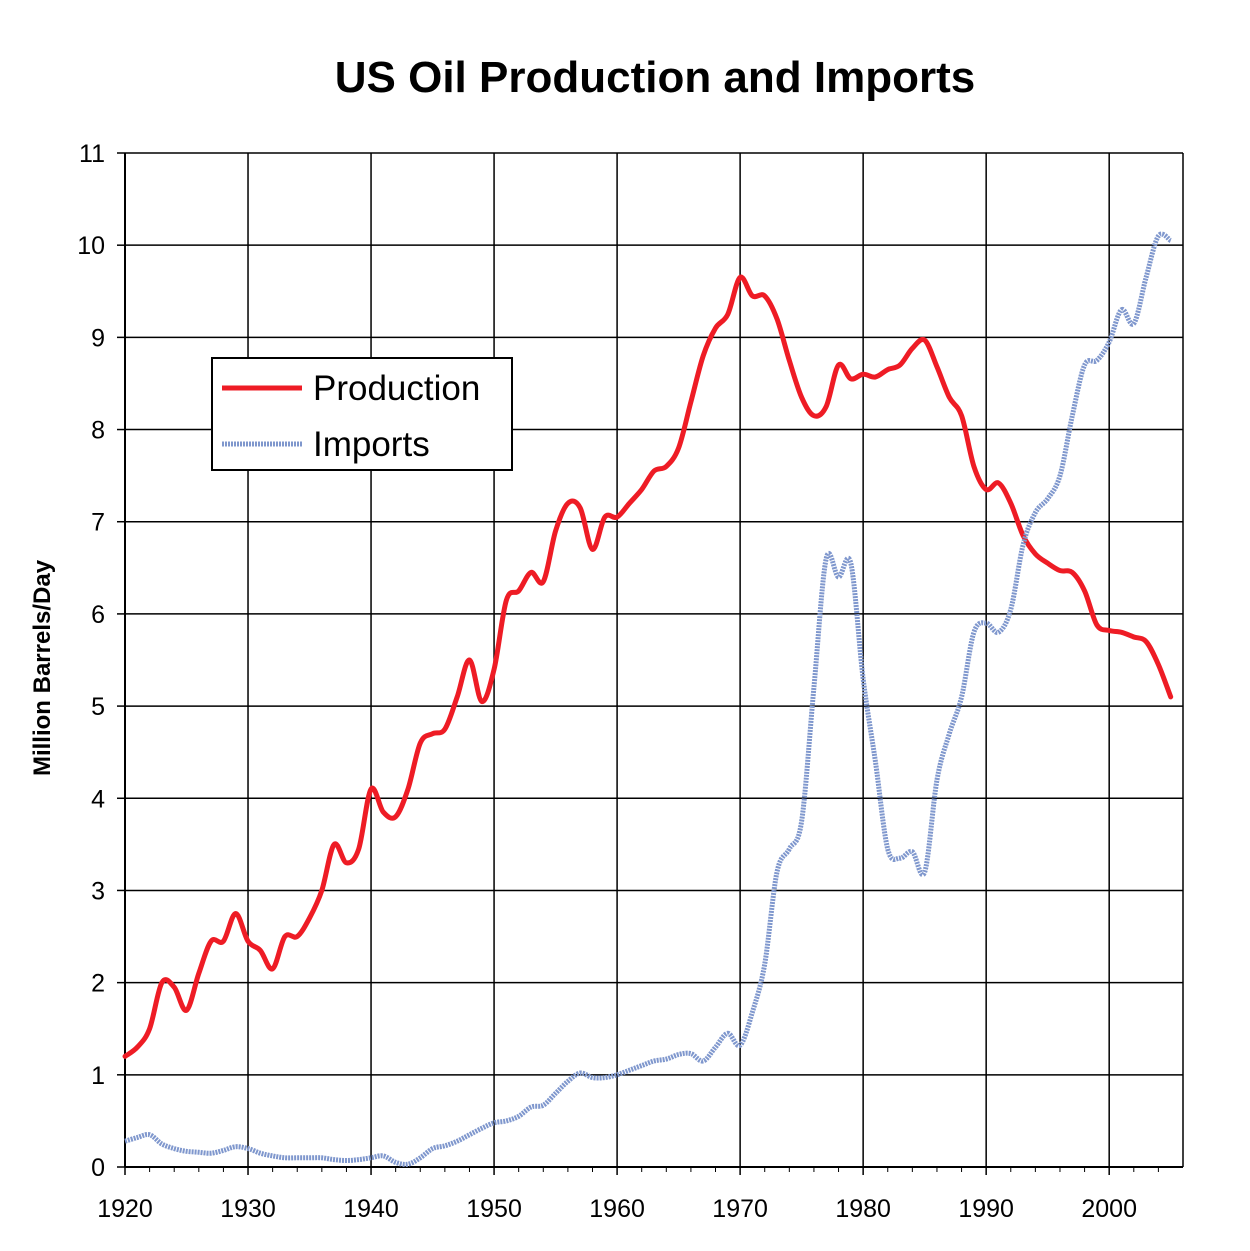 The height and width of the screenshot is (1251, 1250). Describe the element at coordinates (42, 667) in the screenshot. I see `y-axis-label: Million Barrels/Day` at that location.